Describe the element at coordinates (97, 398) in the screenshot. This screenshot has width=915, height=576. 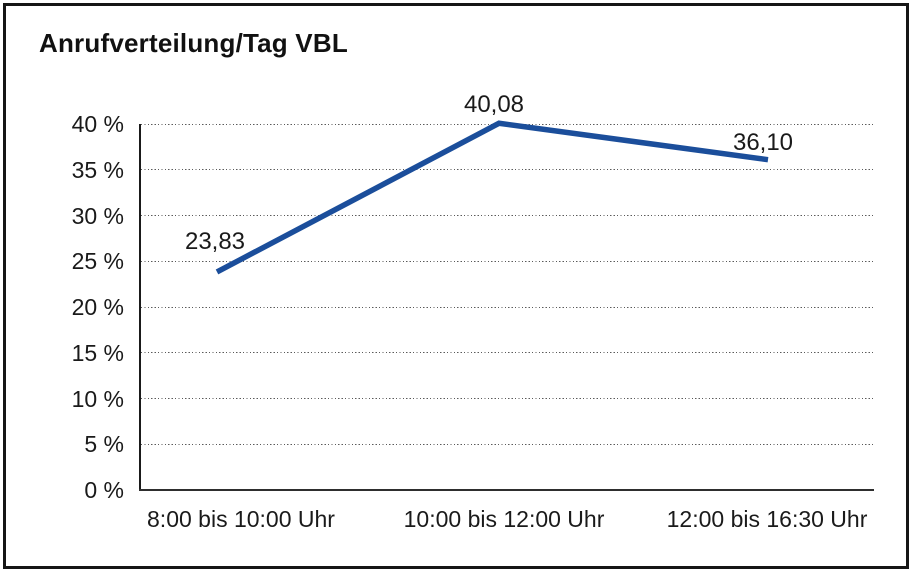
I see `y-tick-label-10pct: 10 %` at that location.